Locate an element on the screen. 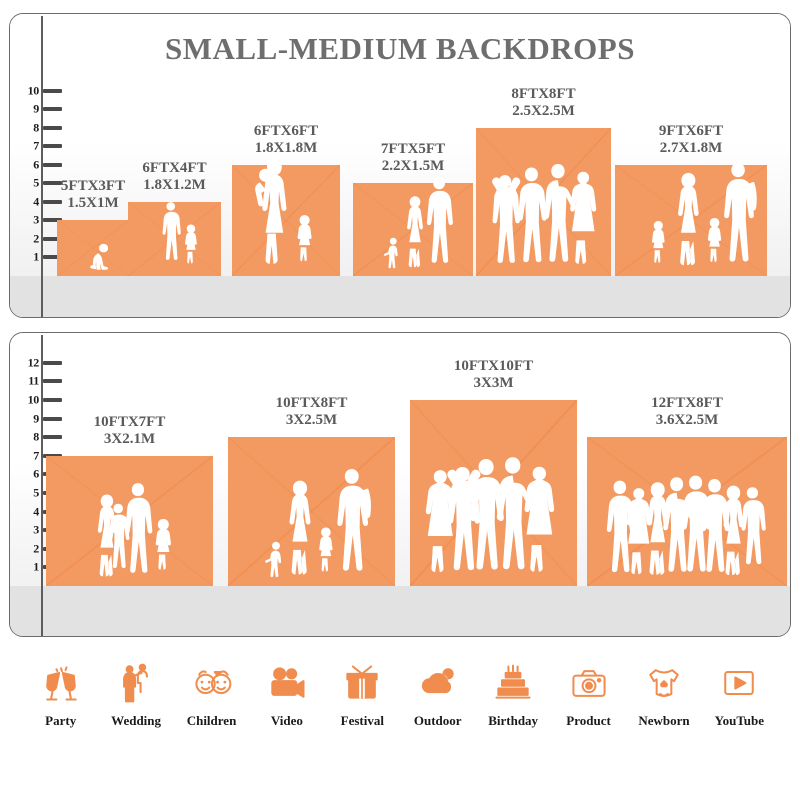 The height and width of the screenshot is (800, 800). y-axis-line is located at coordinates (42, 166).